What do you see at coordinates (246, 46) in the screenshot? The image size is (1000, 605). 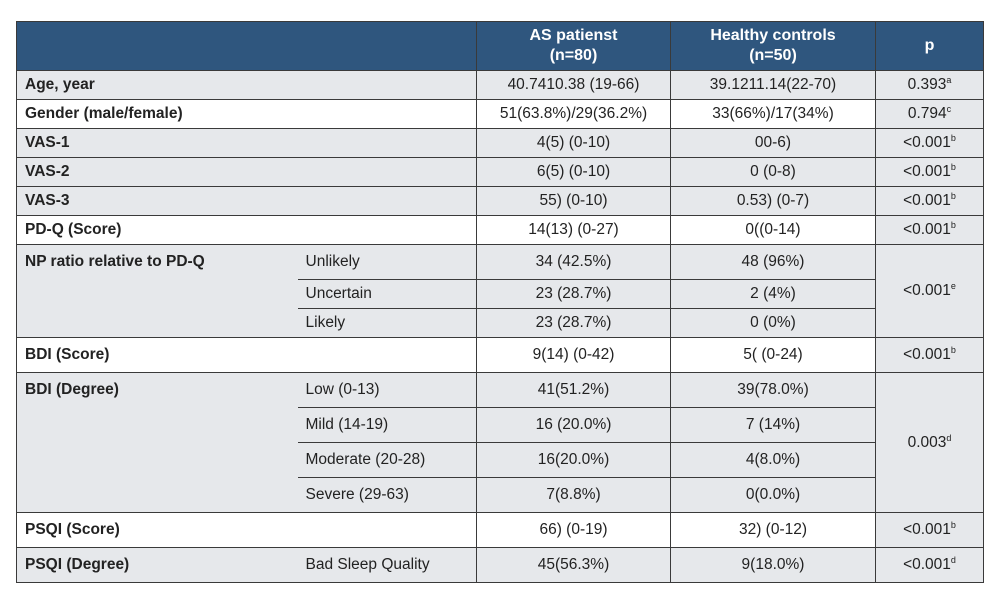 I see `header-blank` at bounding box center [246, 46].